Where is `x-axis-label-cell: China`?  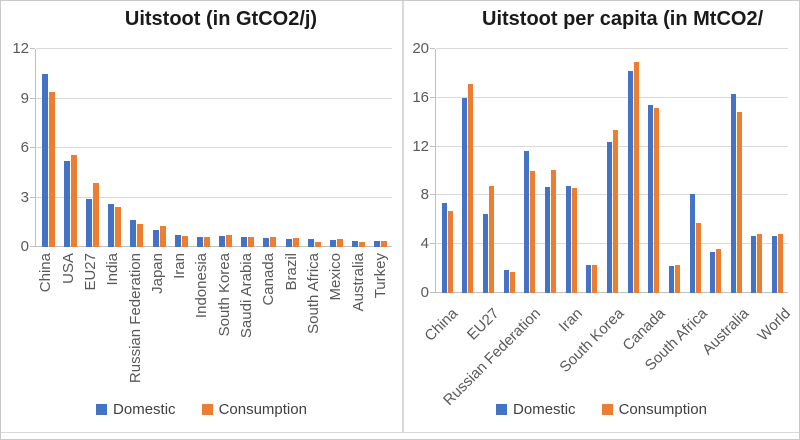
x-axis-label-cell: China is located at coordinates (46, 328).